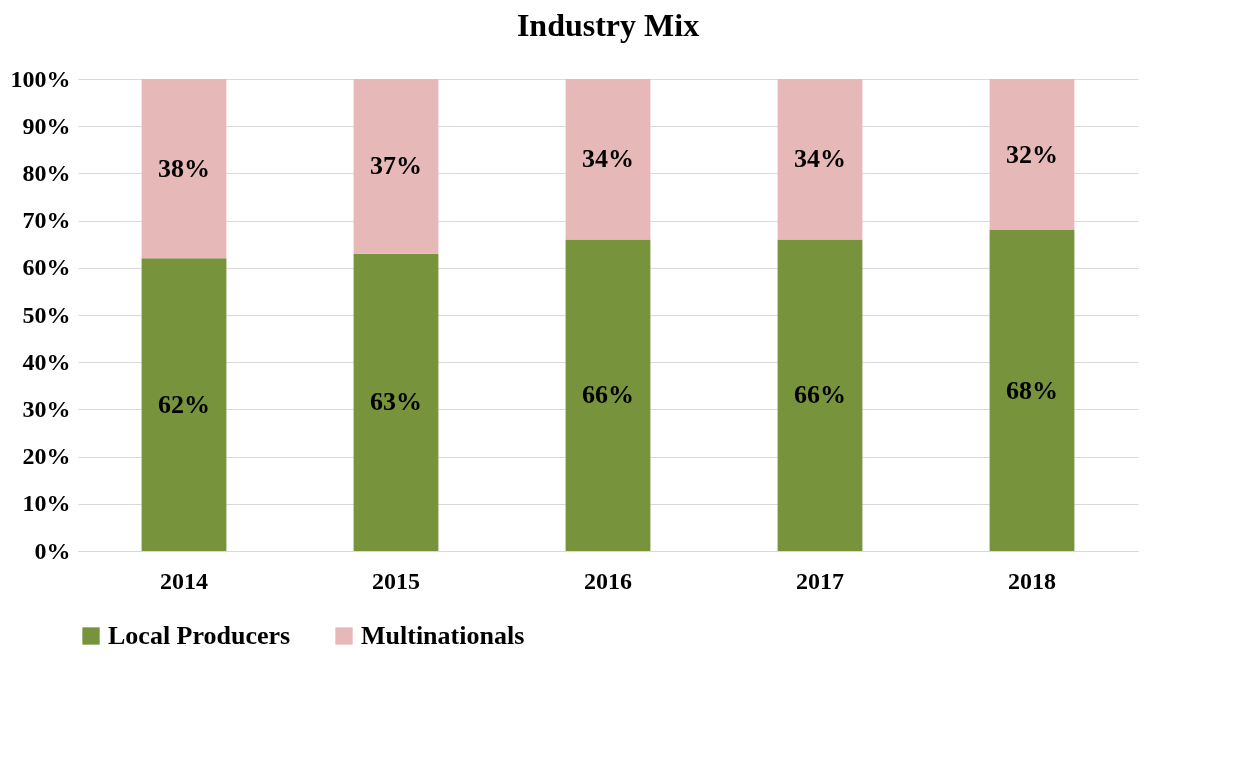 This screenshot has width=1237, height=766. I want to click on y-tick-label: 10%, so click(46, 503).